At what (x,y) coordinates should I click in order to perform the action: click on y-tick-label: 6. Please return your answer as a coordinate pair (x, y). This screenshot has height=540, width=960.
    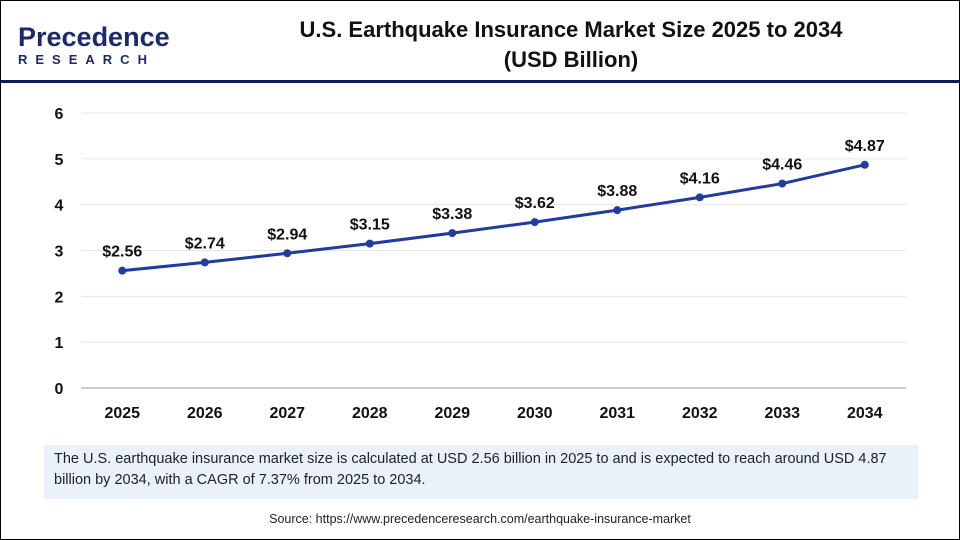
    Looking at the image, I should click on (59, 114).